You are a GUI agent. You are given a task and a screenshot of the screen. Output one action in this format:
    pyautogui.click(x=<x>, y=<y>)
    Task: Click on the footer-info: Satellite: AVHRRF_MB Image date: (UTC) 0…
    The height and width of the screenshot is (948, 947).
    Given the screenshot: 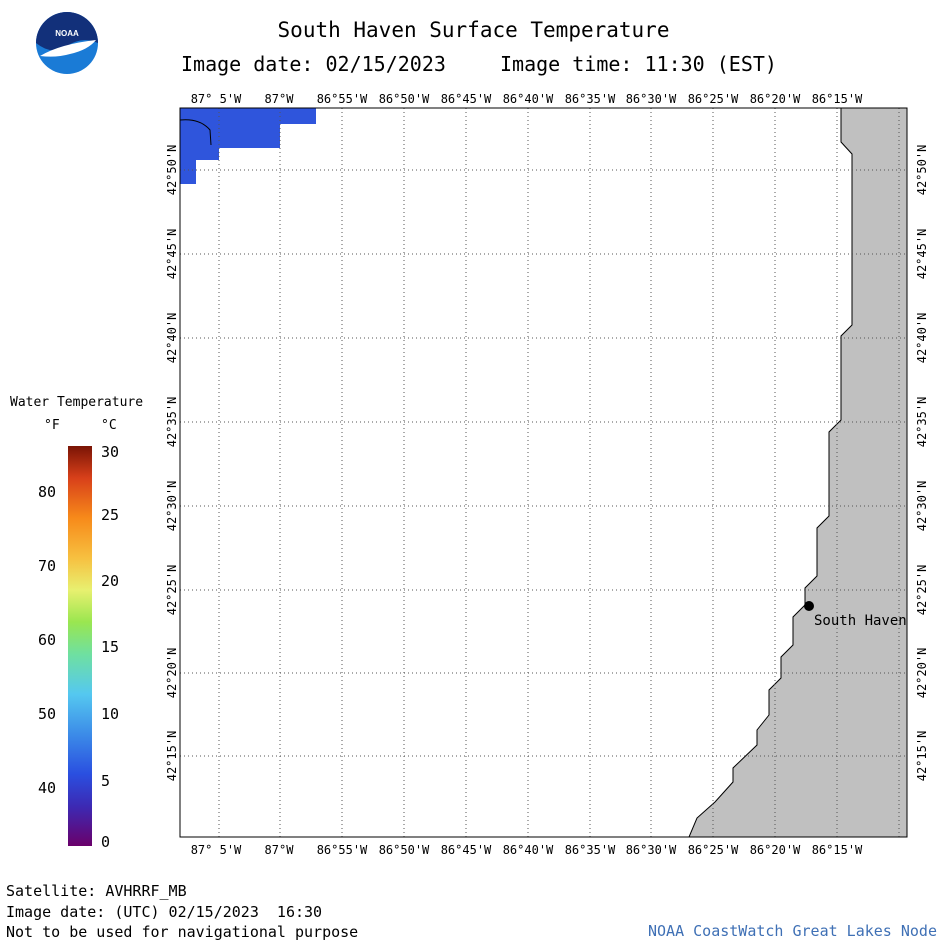 What is the action you would take?
    pyautogui.click(x=182, y=912)
    